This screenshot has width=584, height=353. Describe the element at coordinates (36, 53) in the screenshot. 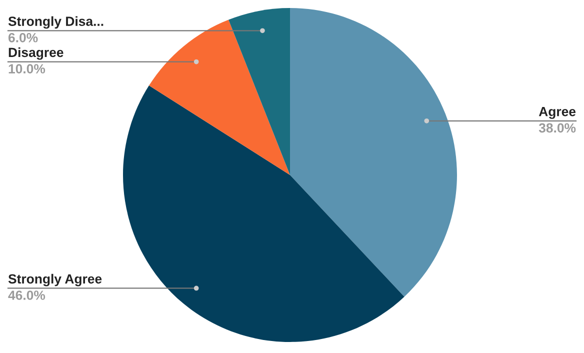

I see `slice-label: Disagree` at that location.